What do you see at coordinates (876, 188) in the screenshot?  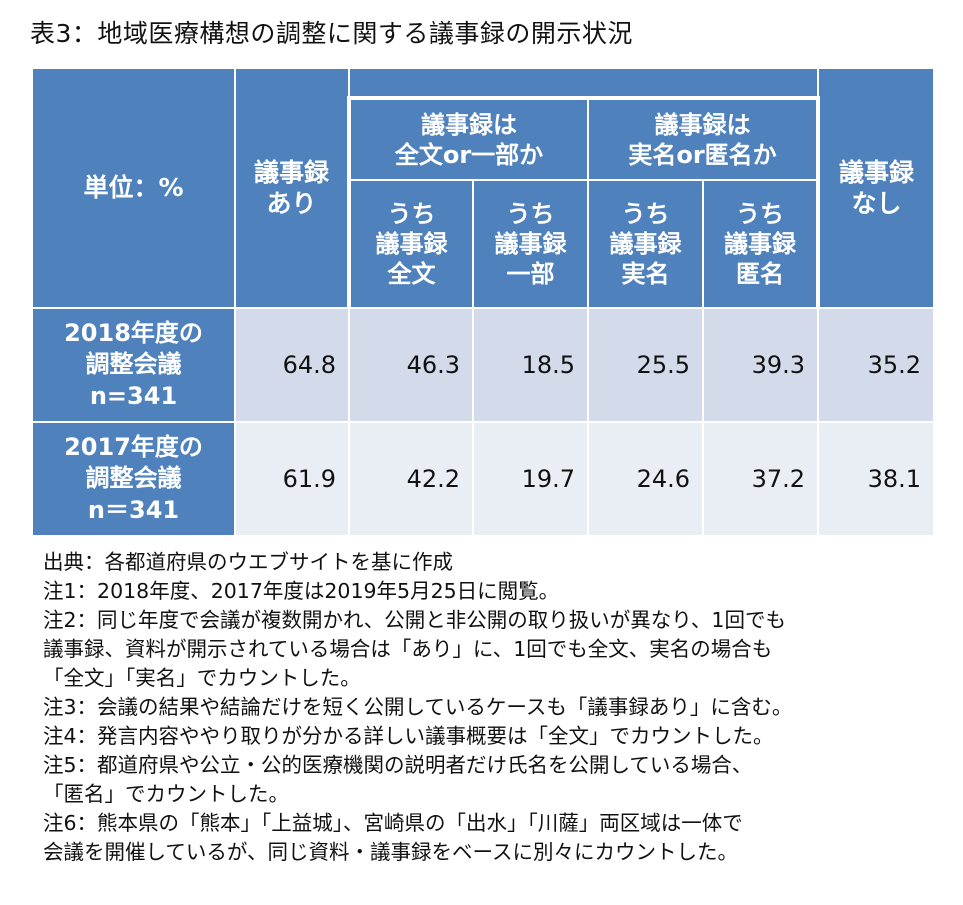 I see `header-nashi: 議事録 なし` at bounding box center [876, 188].